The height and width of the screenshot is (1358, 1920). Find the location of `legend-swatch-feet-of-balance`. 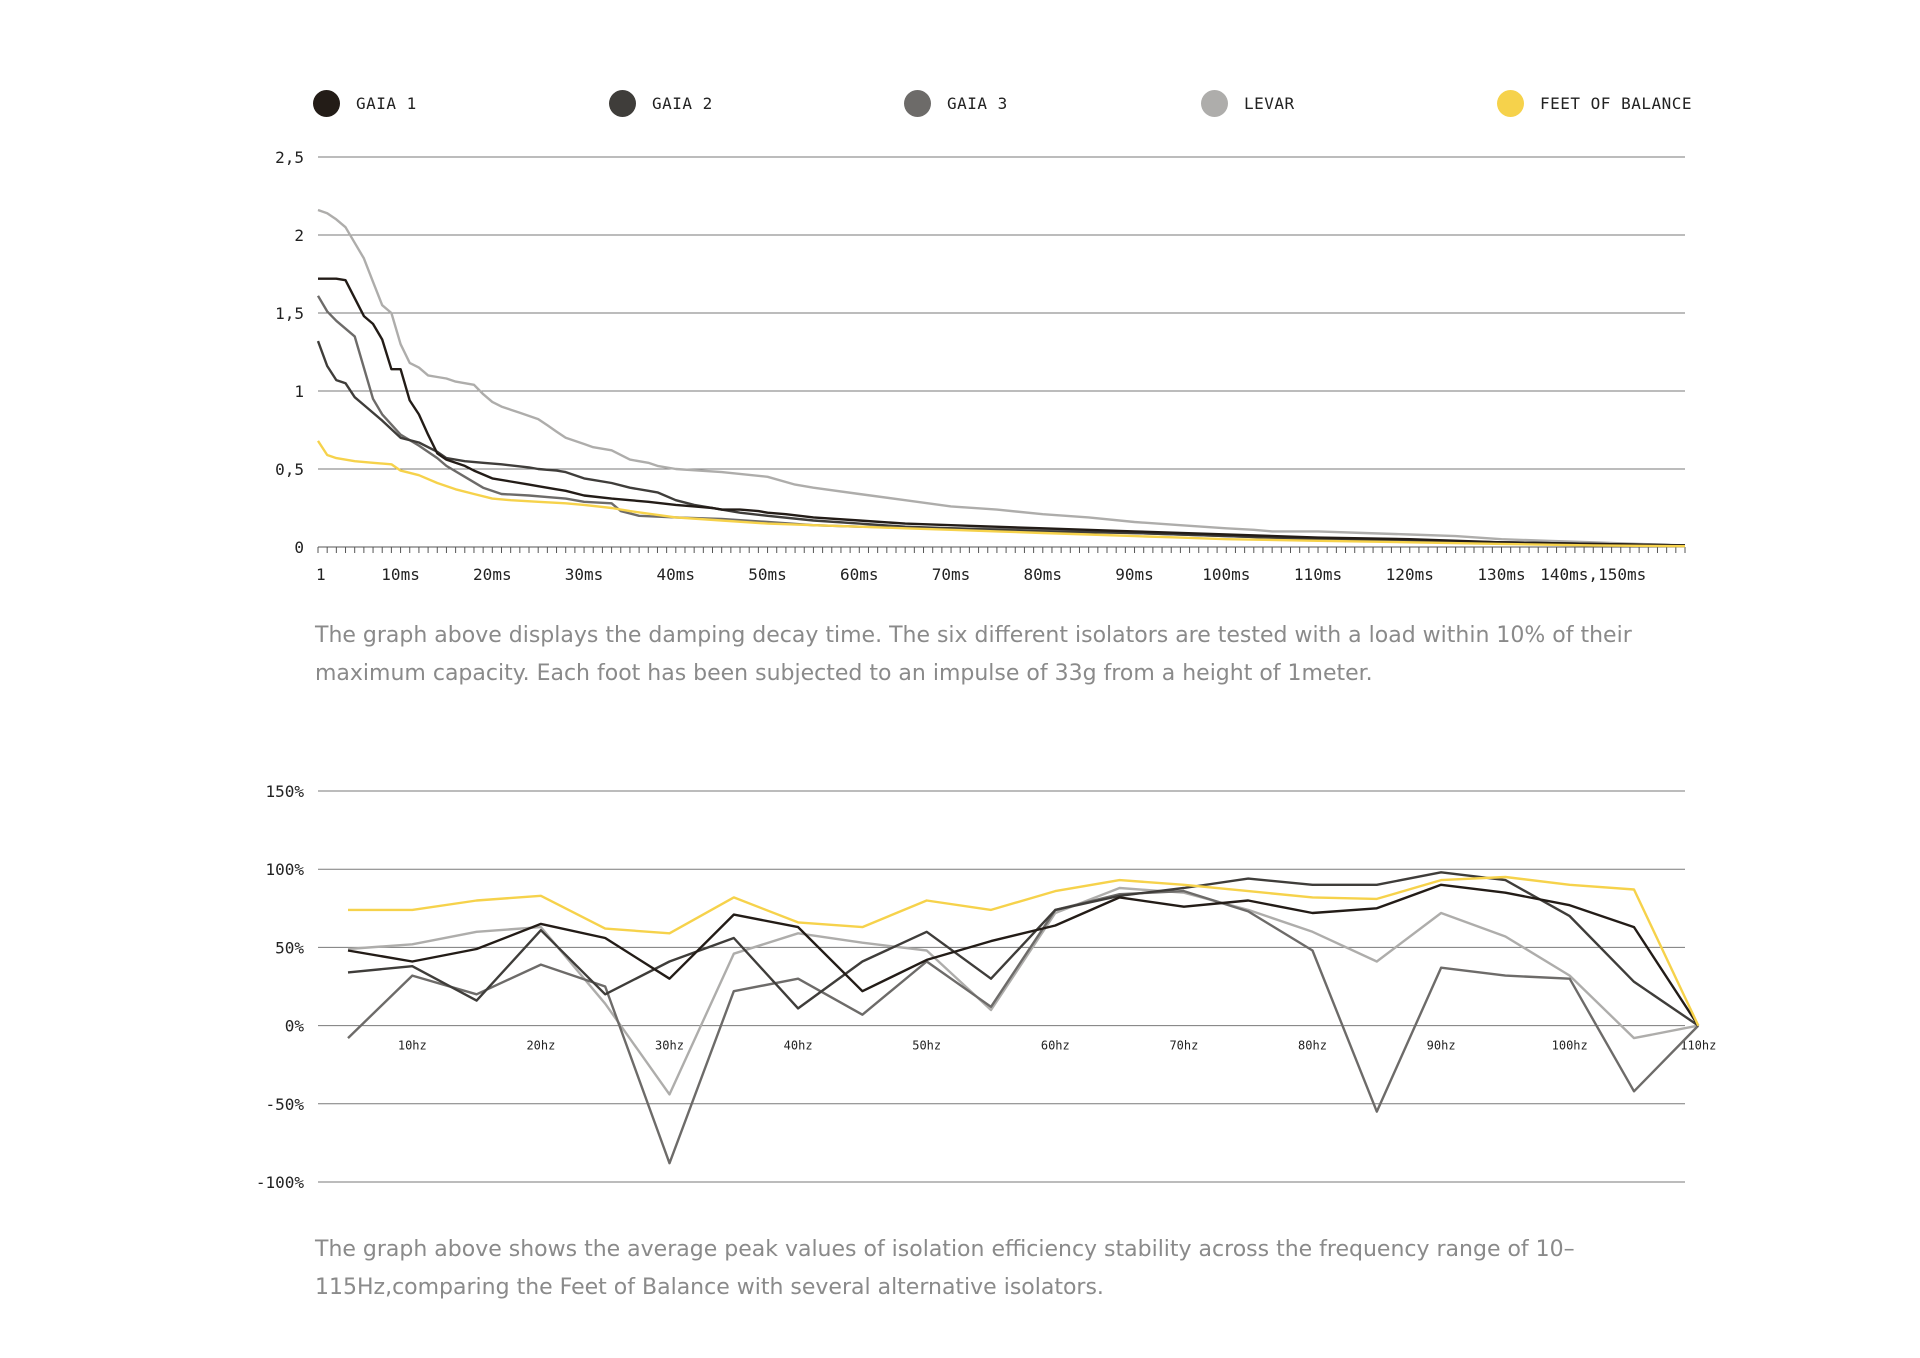

legend-swatch-feet-of-balance is located at coordinates (1510, 103).